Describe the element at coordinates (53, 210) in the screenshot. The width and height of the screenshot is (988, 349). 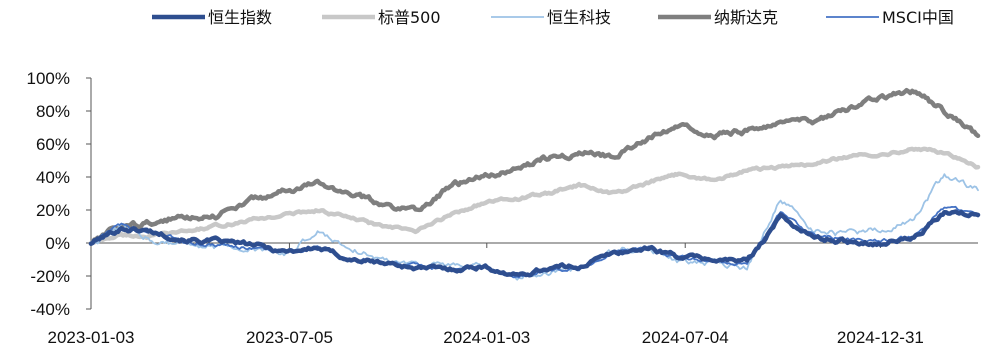
I see `y-tick-label: 20%` at that location.